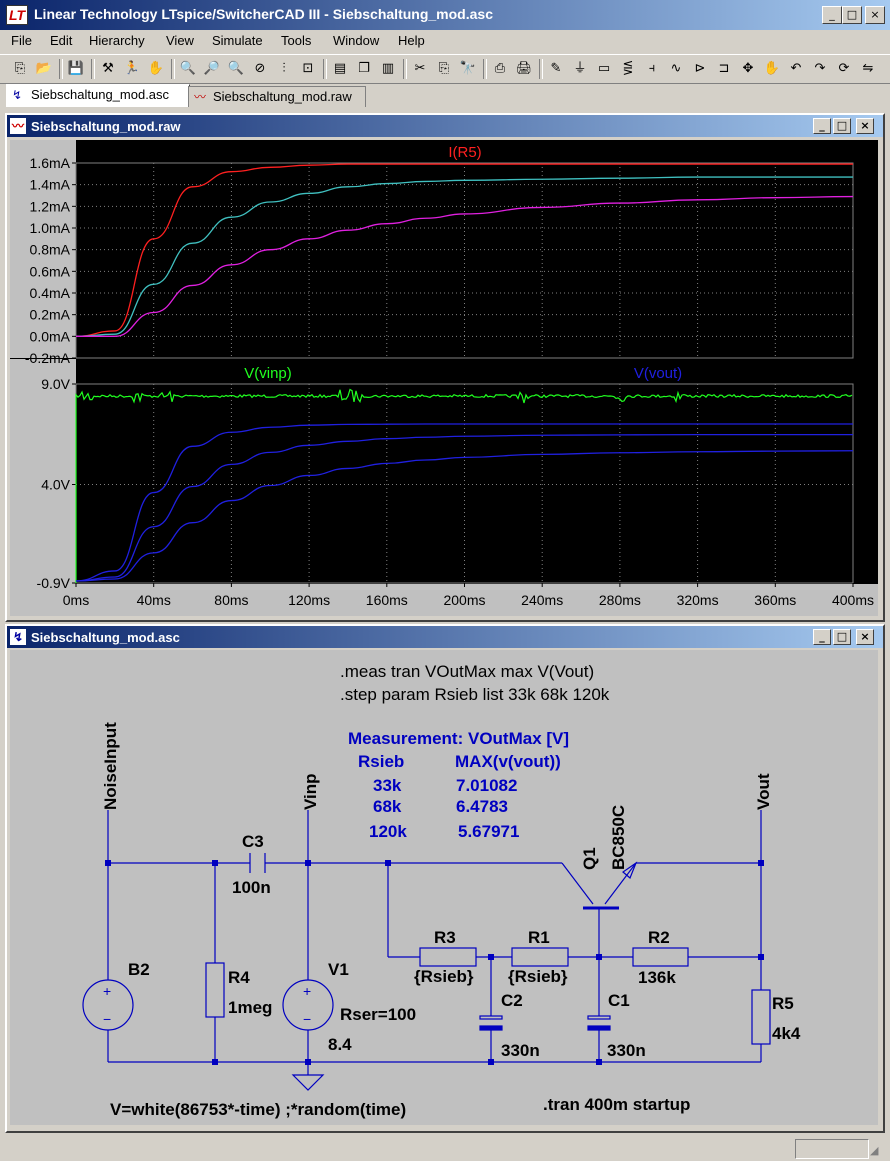 The height and width of the screenshot is (1161, 890). Describe the element at coordinates (580, 68) in the screenshot. I see `ground-icon: ⏚` at that location.